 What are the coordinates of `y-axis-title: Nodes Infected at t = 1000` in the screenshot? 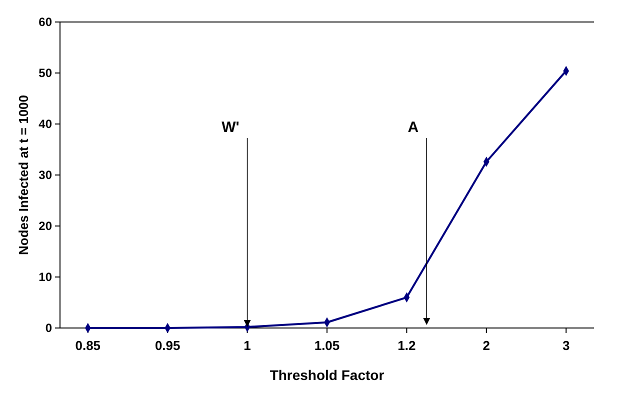 It's located at (23, 175).